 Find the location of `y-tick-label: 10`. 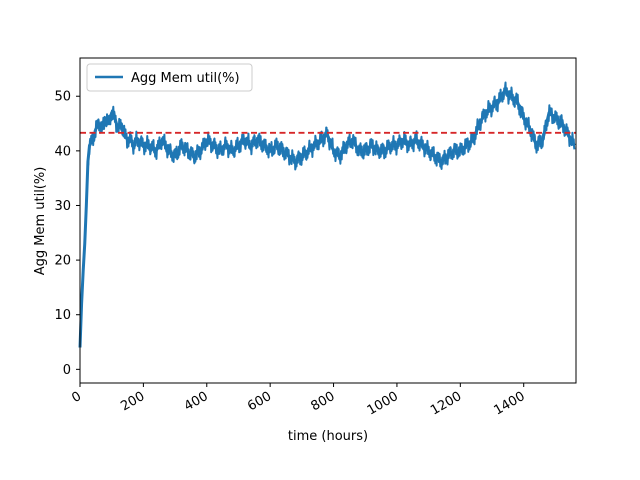

y-tick-label: 10 is located at coordinates (62, 315).